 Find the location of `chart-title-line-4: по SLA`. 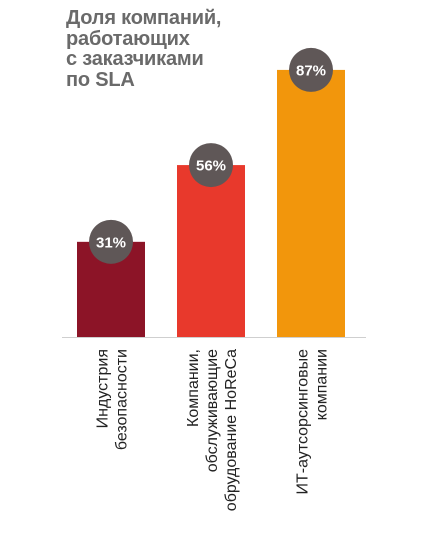

chart-title-line-4: по SLA is located at coordinates (100, 79).